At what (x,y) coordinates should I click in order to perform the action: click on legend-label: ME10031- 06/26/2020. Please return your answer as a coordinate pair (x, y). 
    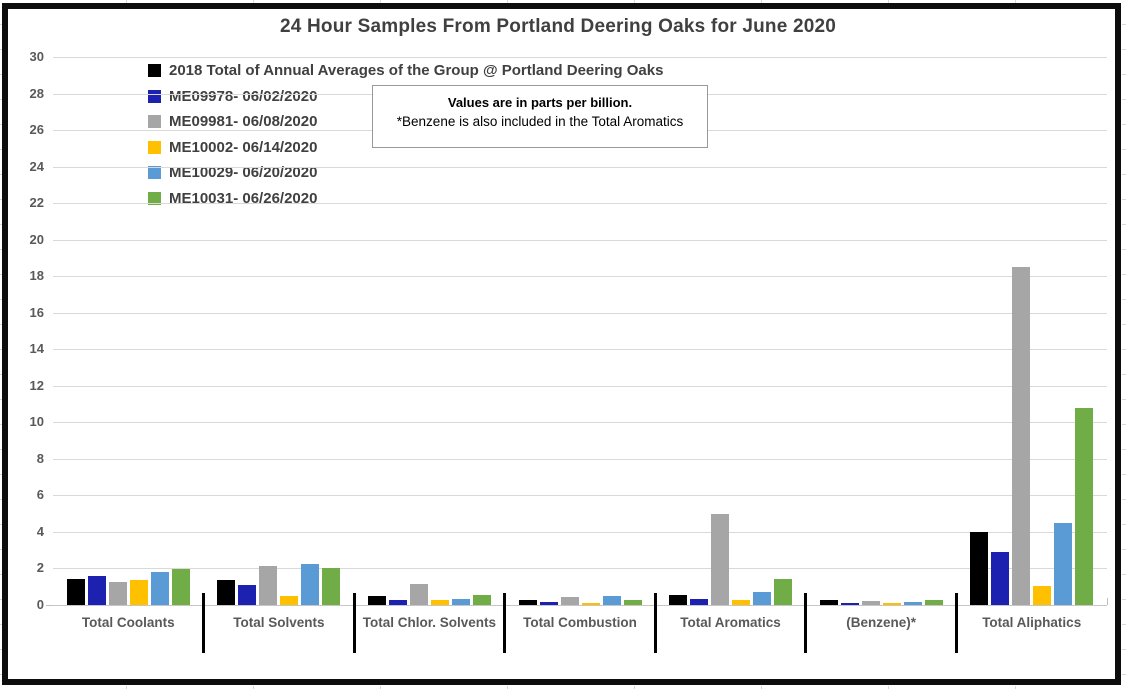
    Looking at the image, I should click on (243, 198).